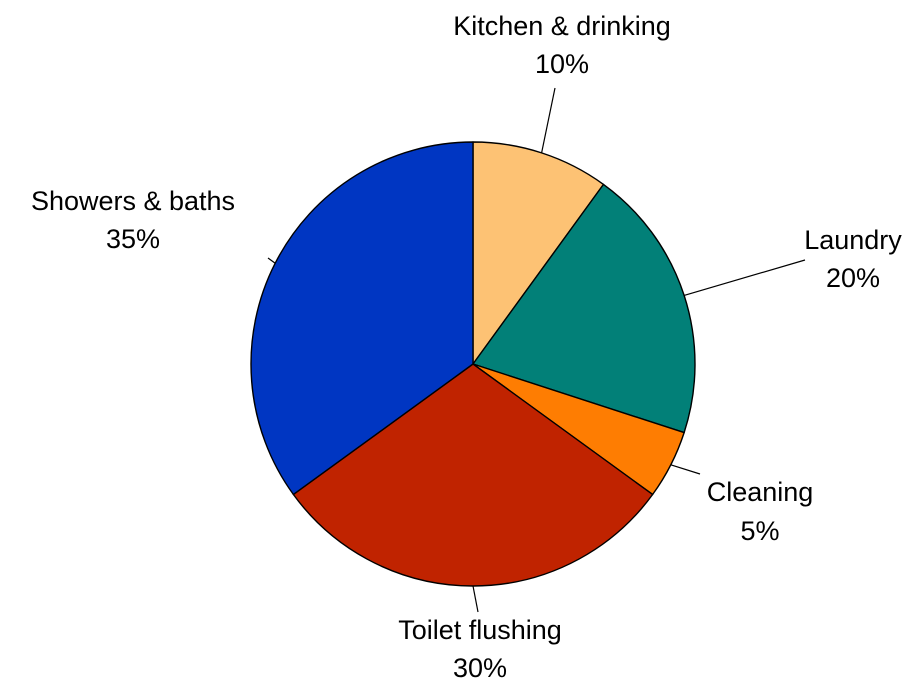  I want to click on slice-label-toilet-flushing: Toilet flushing, so click(480, 630).